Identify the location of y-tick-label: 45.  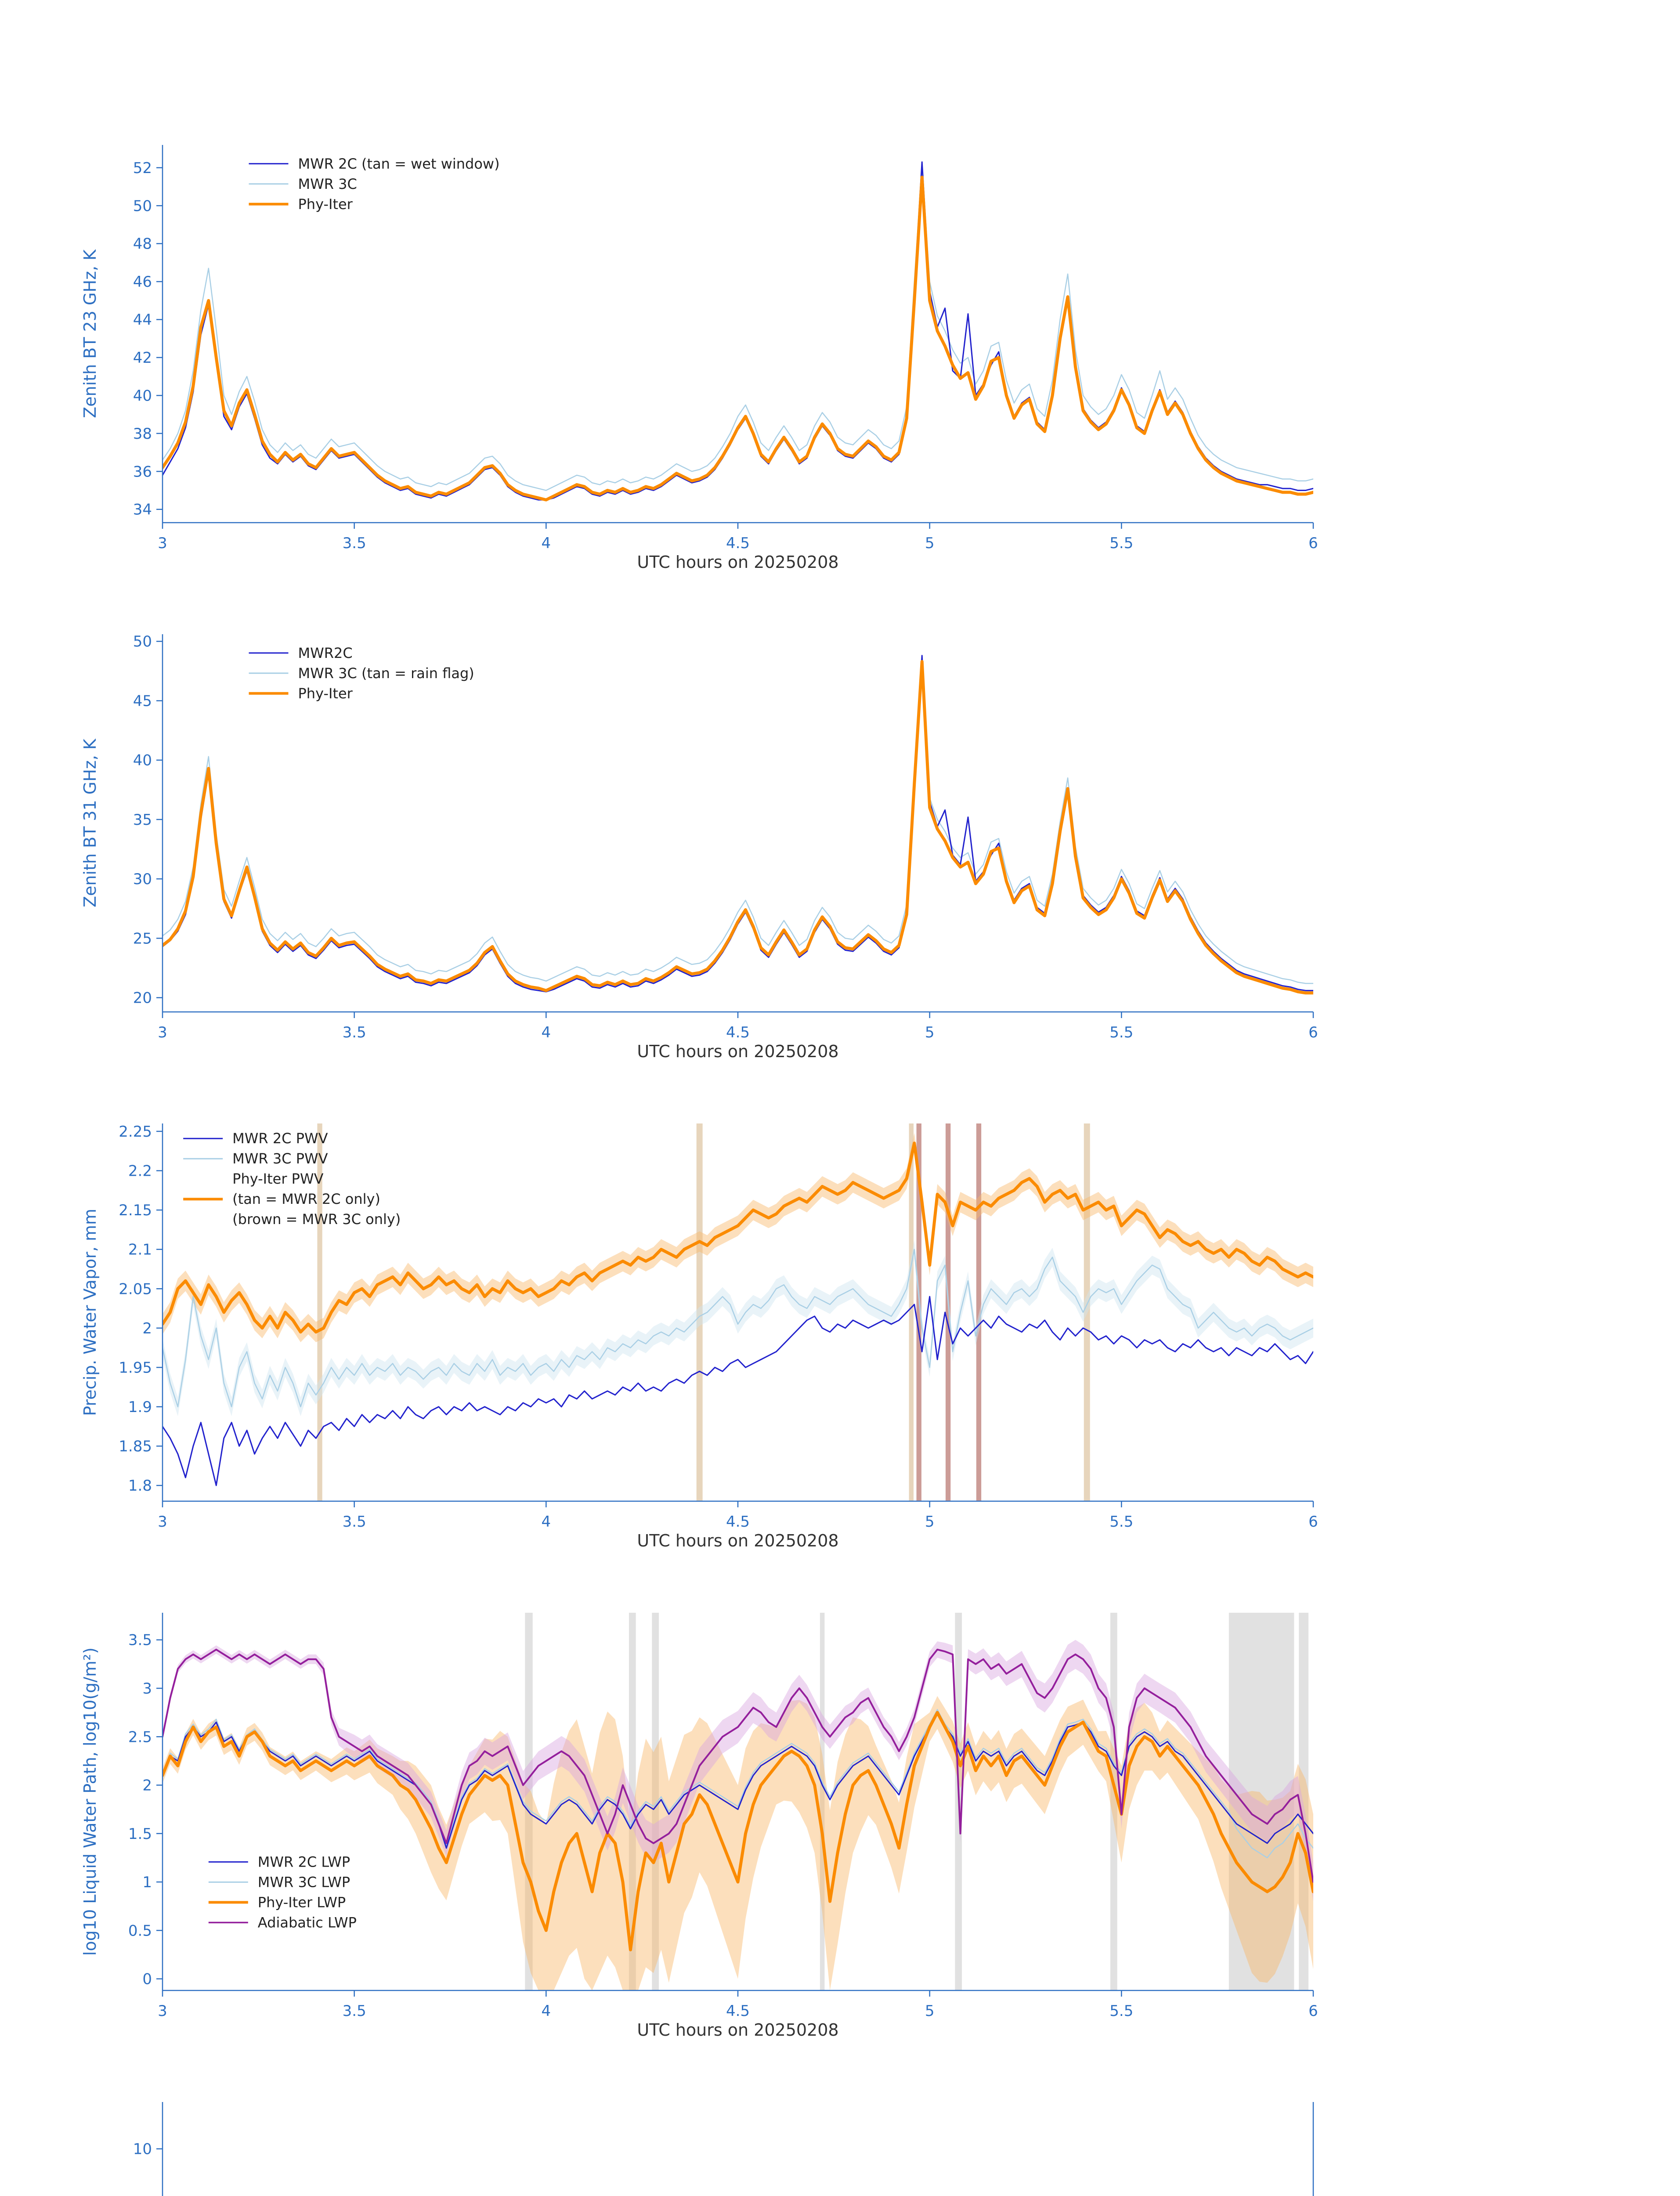
(142, 701).